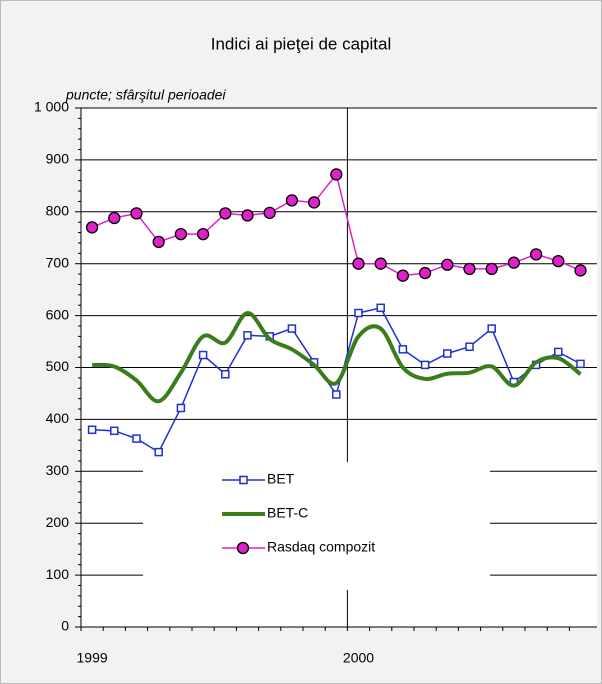 This screenshot has height=684, width=602. Describe the element at coordinates (58, 262) in the screenshot. I see `y-tick-label: 700` at that location.